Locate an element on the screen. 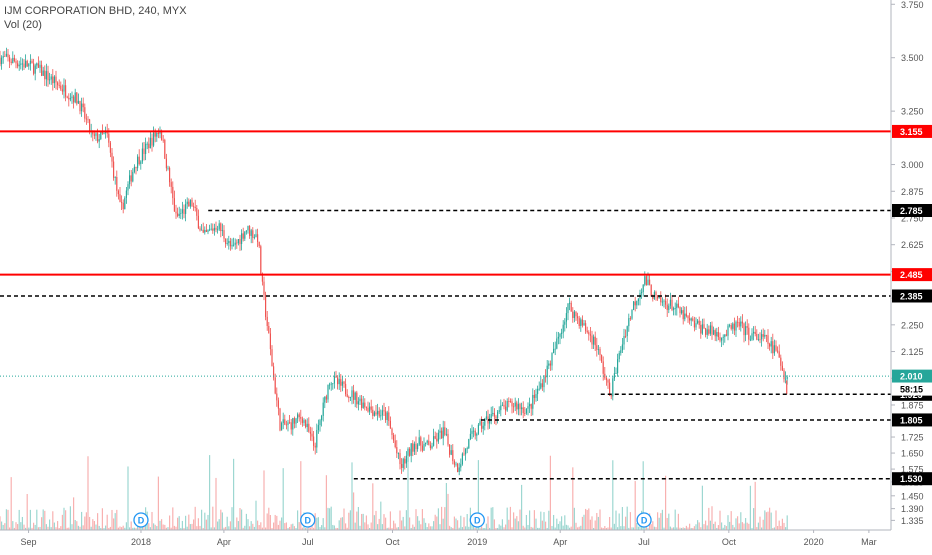  legend-volume-indicator: Vol (20) is located at coordinates (23, 25).